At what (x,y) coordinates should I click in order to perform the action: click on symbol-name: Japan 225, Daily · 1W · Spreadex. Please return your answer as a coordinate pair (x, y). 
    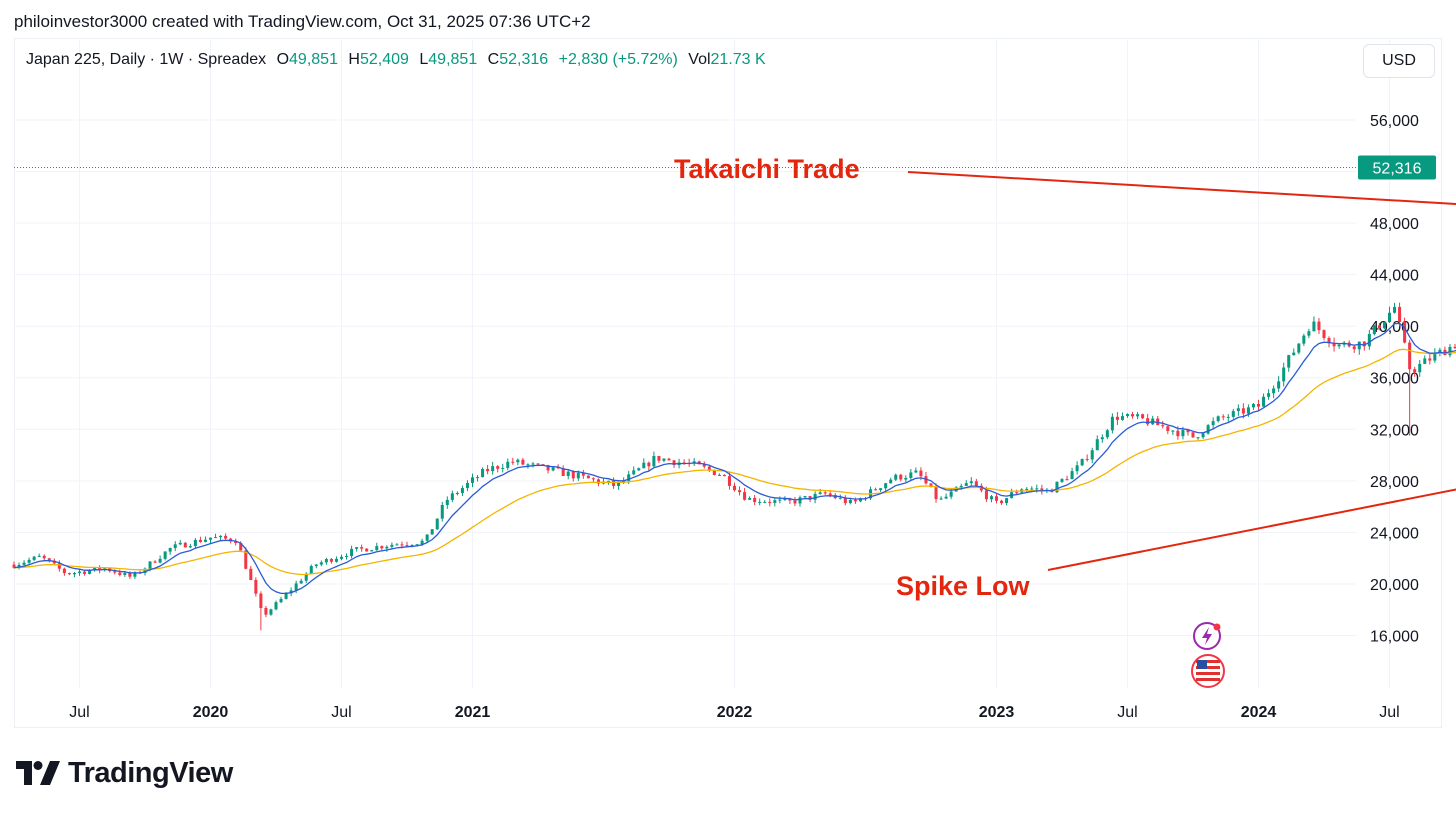
    Looking at the image, I should click on (146, 59).